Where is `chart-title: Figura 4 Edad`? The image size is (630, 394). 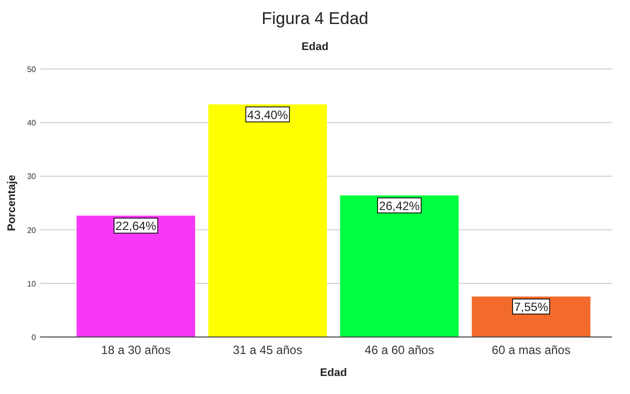 chart-title: Figura 4 Edad is located at coordinates (315, 18).